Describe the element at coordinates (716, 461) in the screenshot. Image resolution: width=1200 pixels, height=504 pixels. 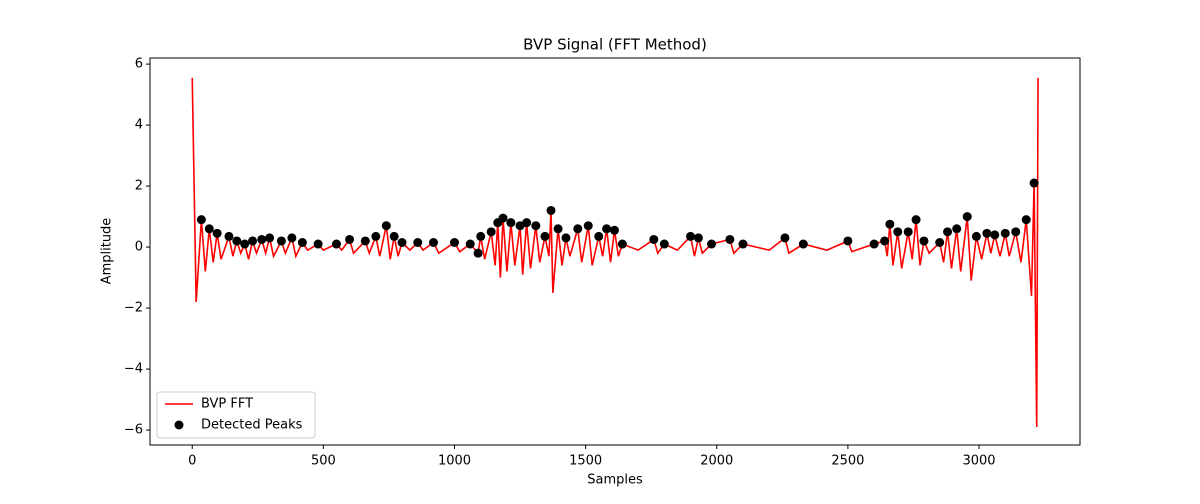
I see `x-tick-label: 2000` at that location.